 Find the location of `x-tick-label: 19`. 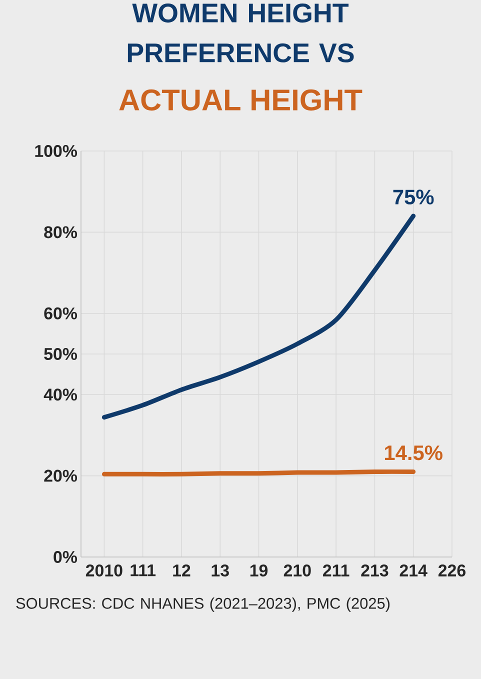

x-tick-label: 19 is located at coordinates (259, 570).